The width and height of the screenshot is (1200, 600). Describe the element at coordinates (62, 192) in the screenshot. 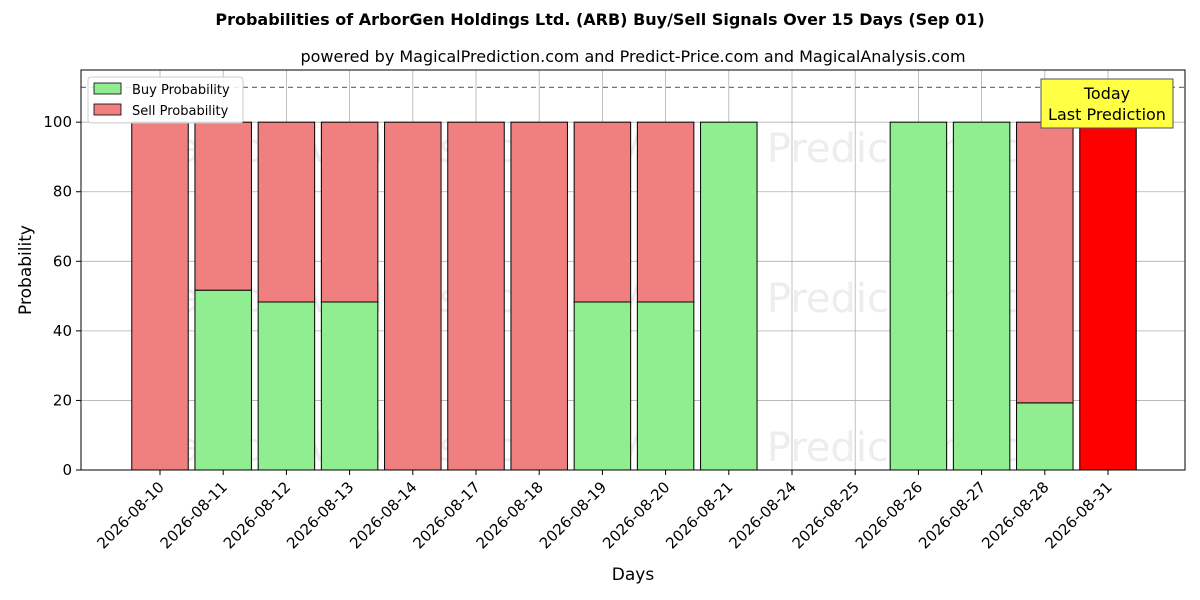

I see `y-tick-label: 80` at that location.